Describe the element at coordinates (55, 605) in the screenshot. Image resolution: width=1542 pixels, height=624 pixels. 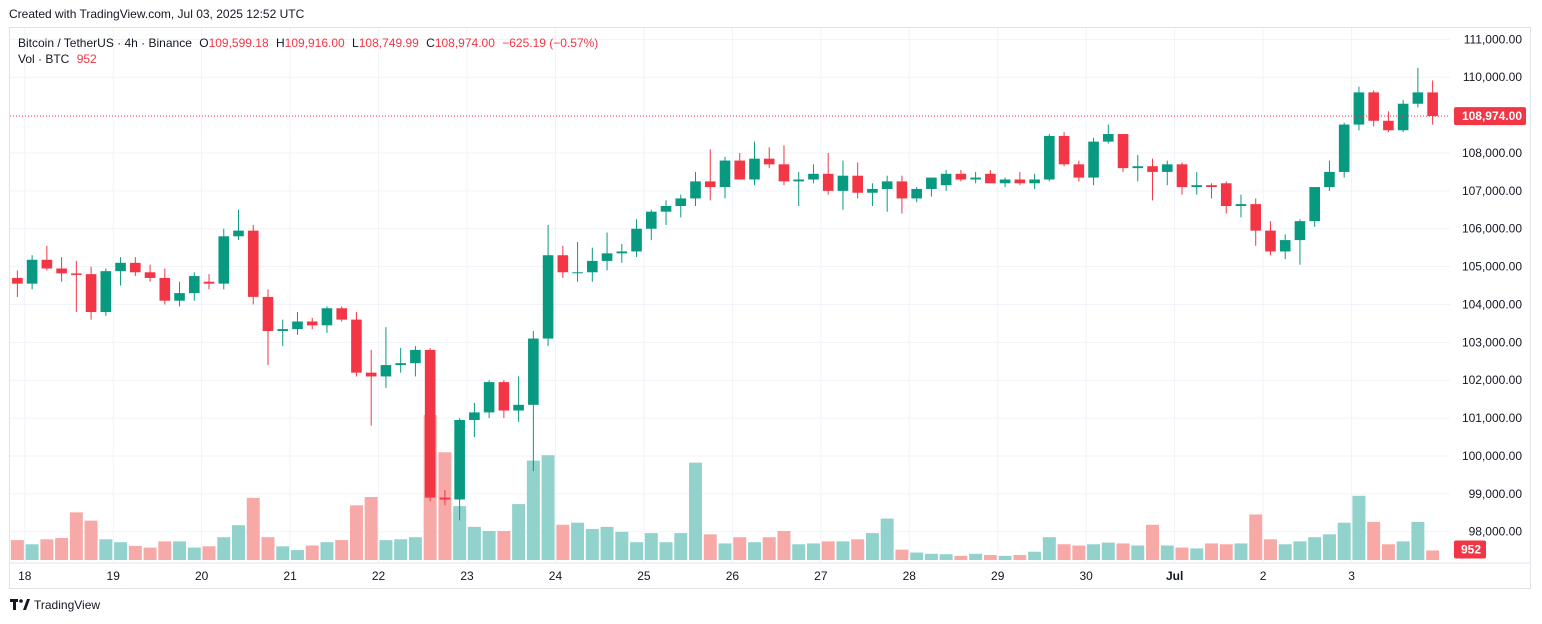
I see `footer-brand: TradingView` at that location.